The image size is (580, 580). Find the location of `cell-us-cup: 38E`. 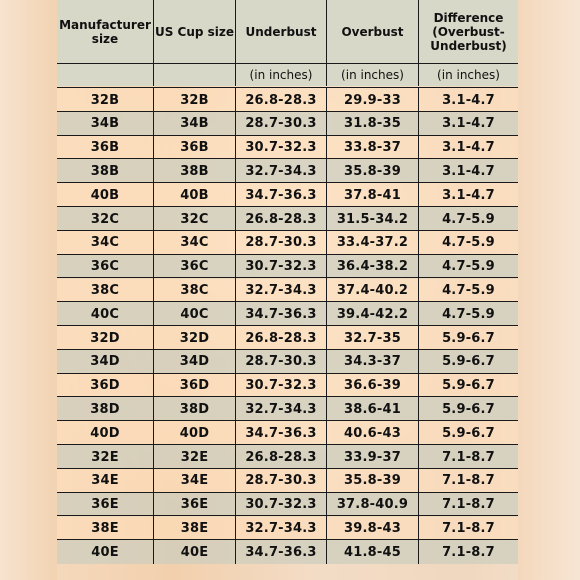

cell-us-cup: 38E is located at coordinates (195, 528).